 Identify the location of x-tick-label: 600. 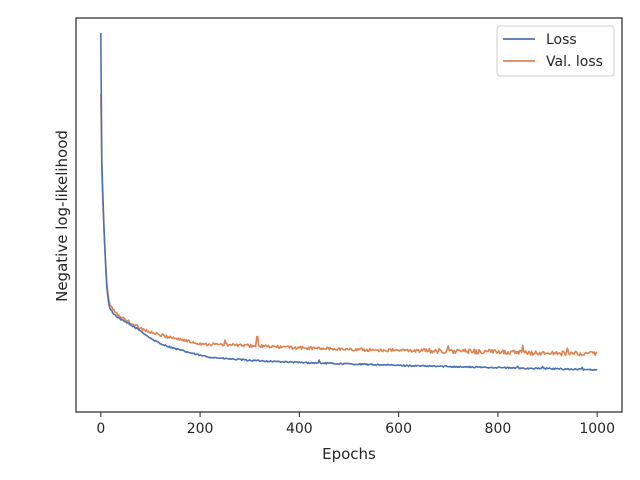
(398, 429).